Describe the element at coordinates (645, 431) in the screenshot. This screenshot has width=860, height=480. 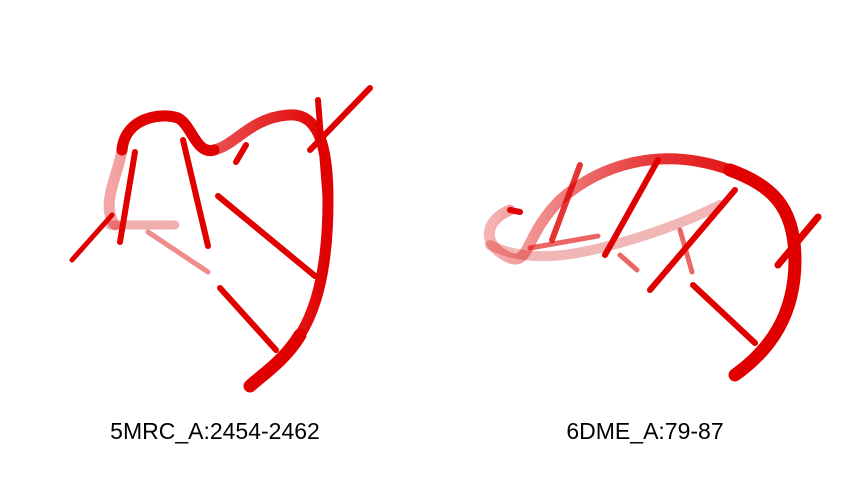
I see `structure-label-right: 6DME_A:79-87` at that location.